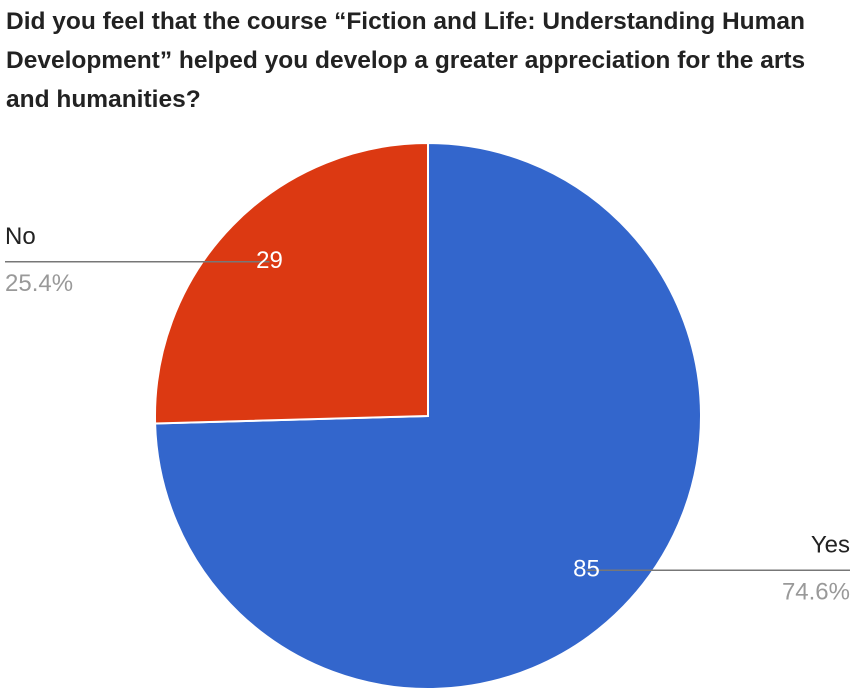 The width and height of the screenshot is (856, 693). Describe the element at coordinates (830, 545) in the screenshot. I see `legend-label: Yes` at that location.